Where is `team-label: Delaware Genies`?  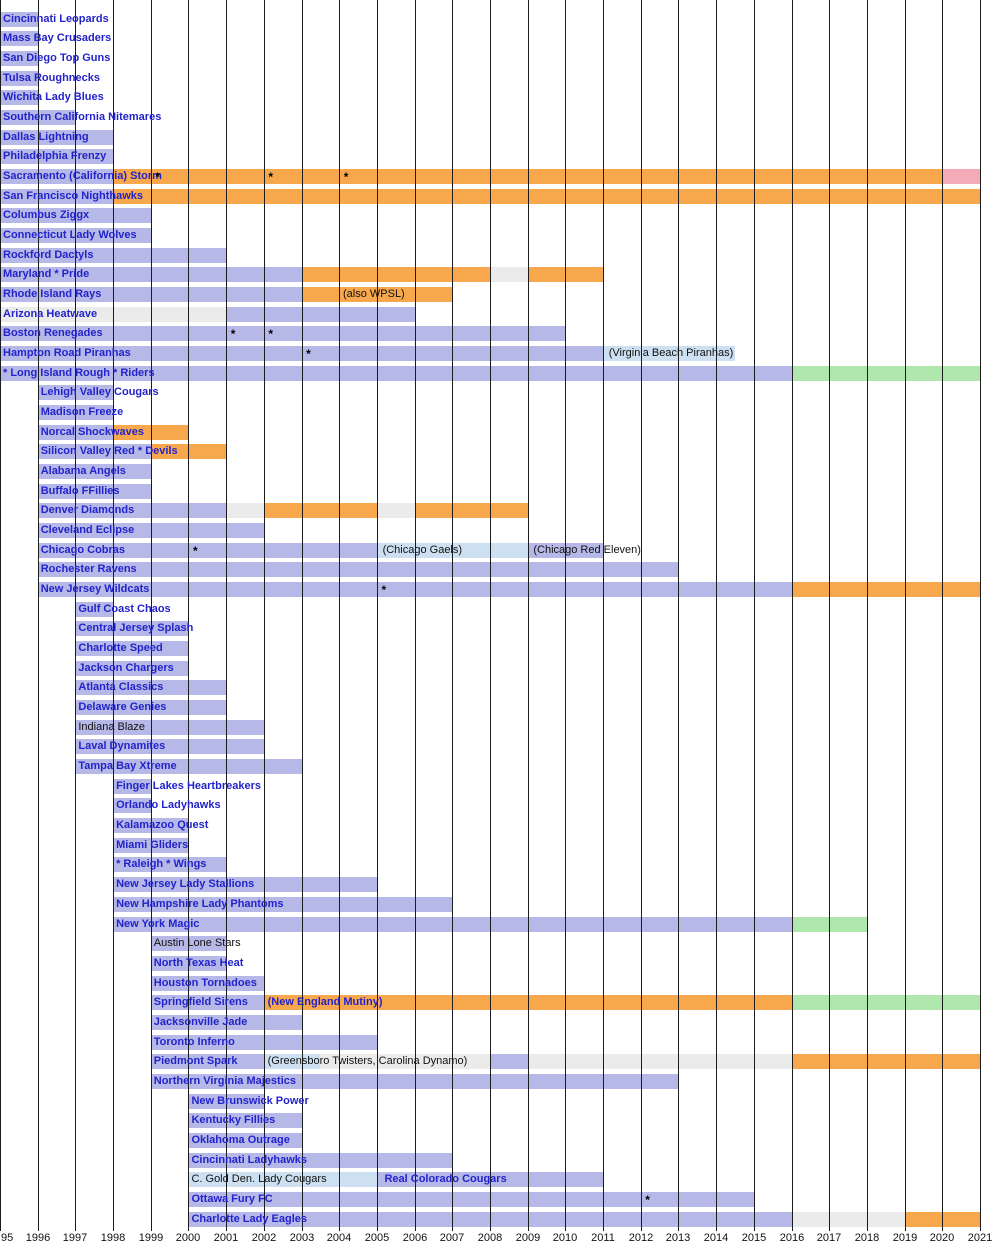
team-label: Delaware Genies is located at coordinates (122, 707).